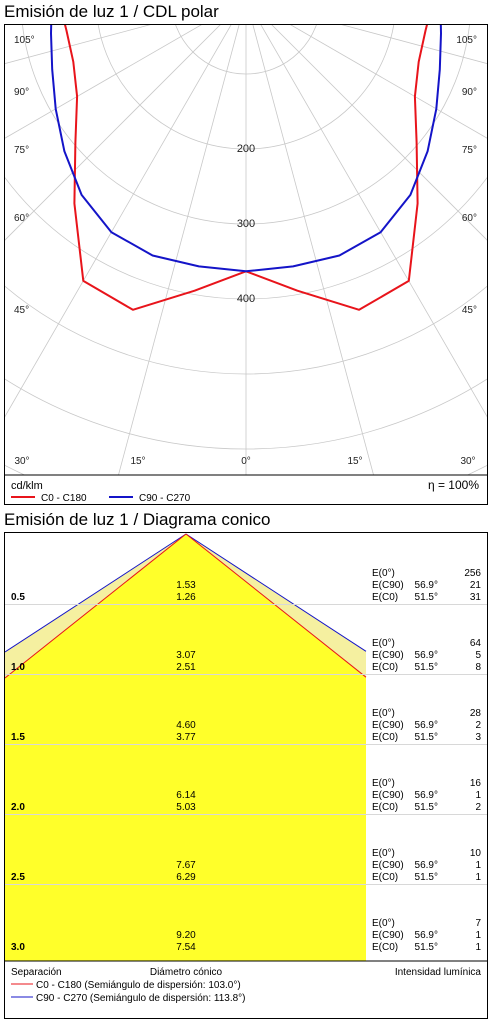 The image size is (494, 1024). Describe the element at coordinates (21, 92) in the screenshot. I see `angle-label-left: 90°` at that location.